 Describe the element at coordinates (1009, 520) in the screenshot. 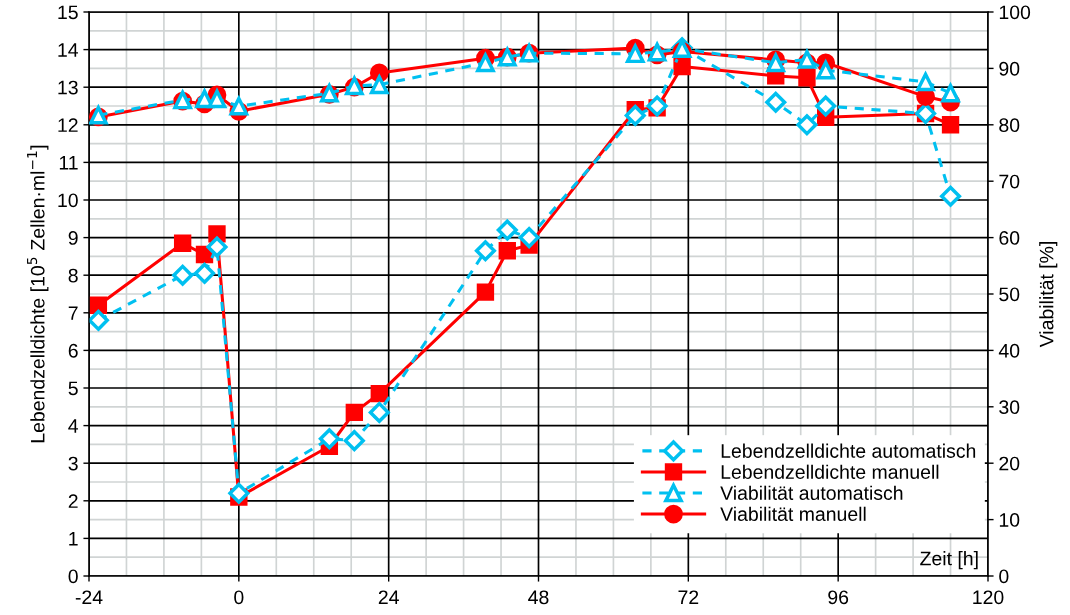

I see `y2-tick-label: 10` at that location.